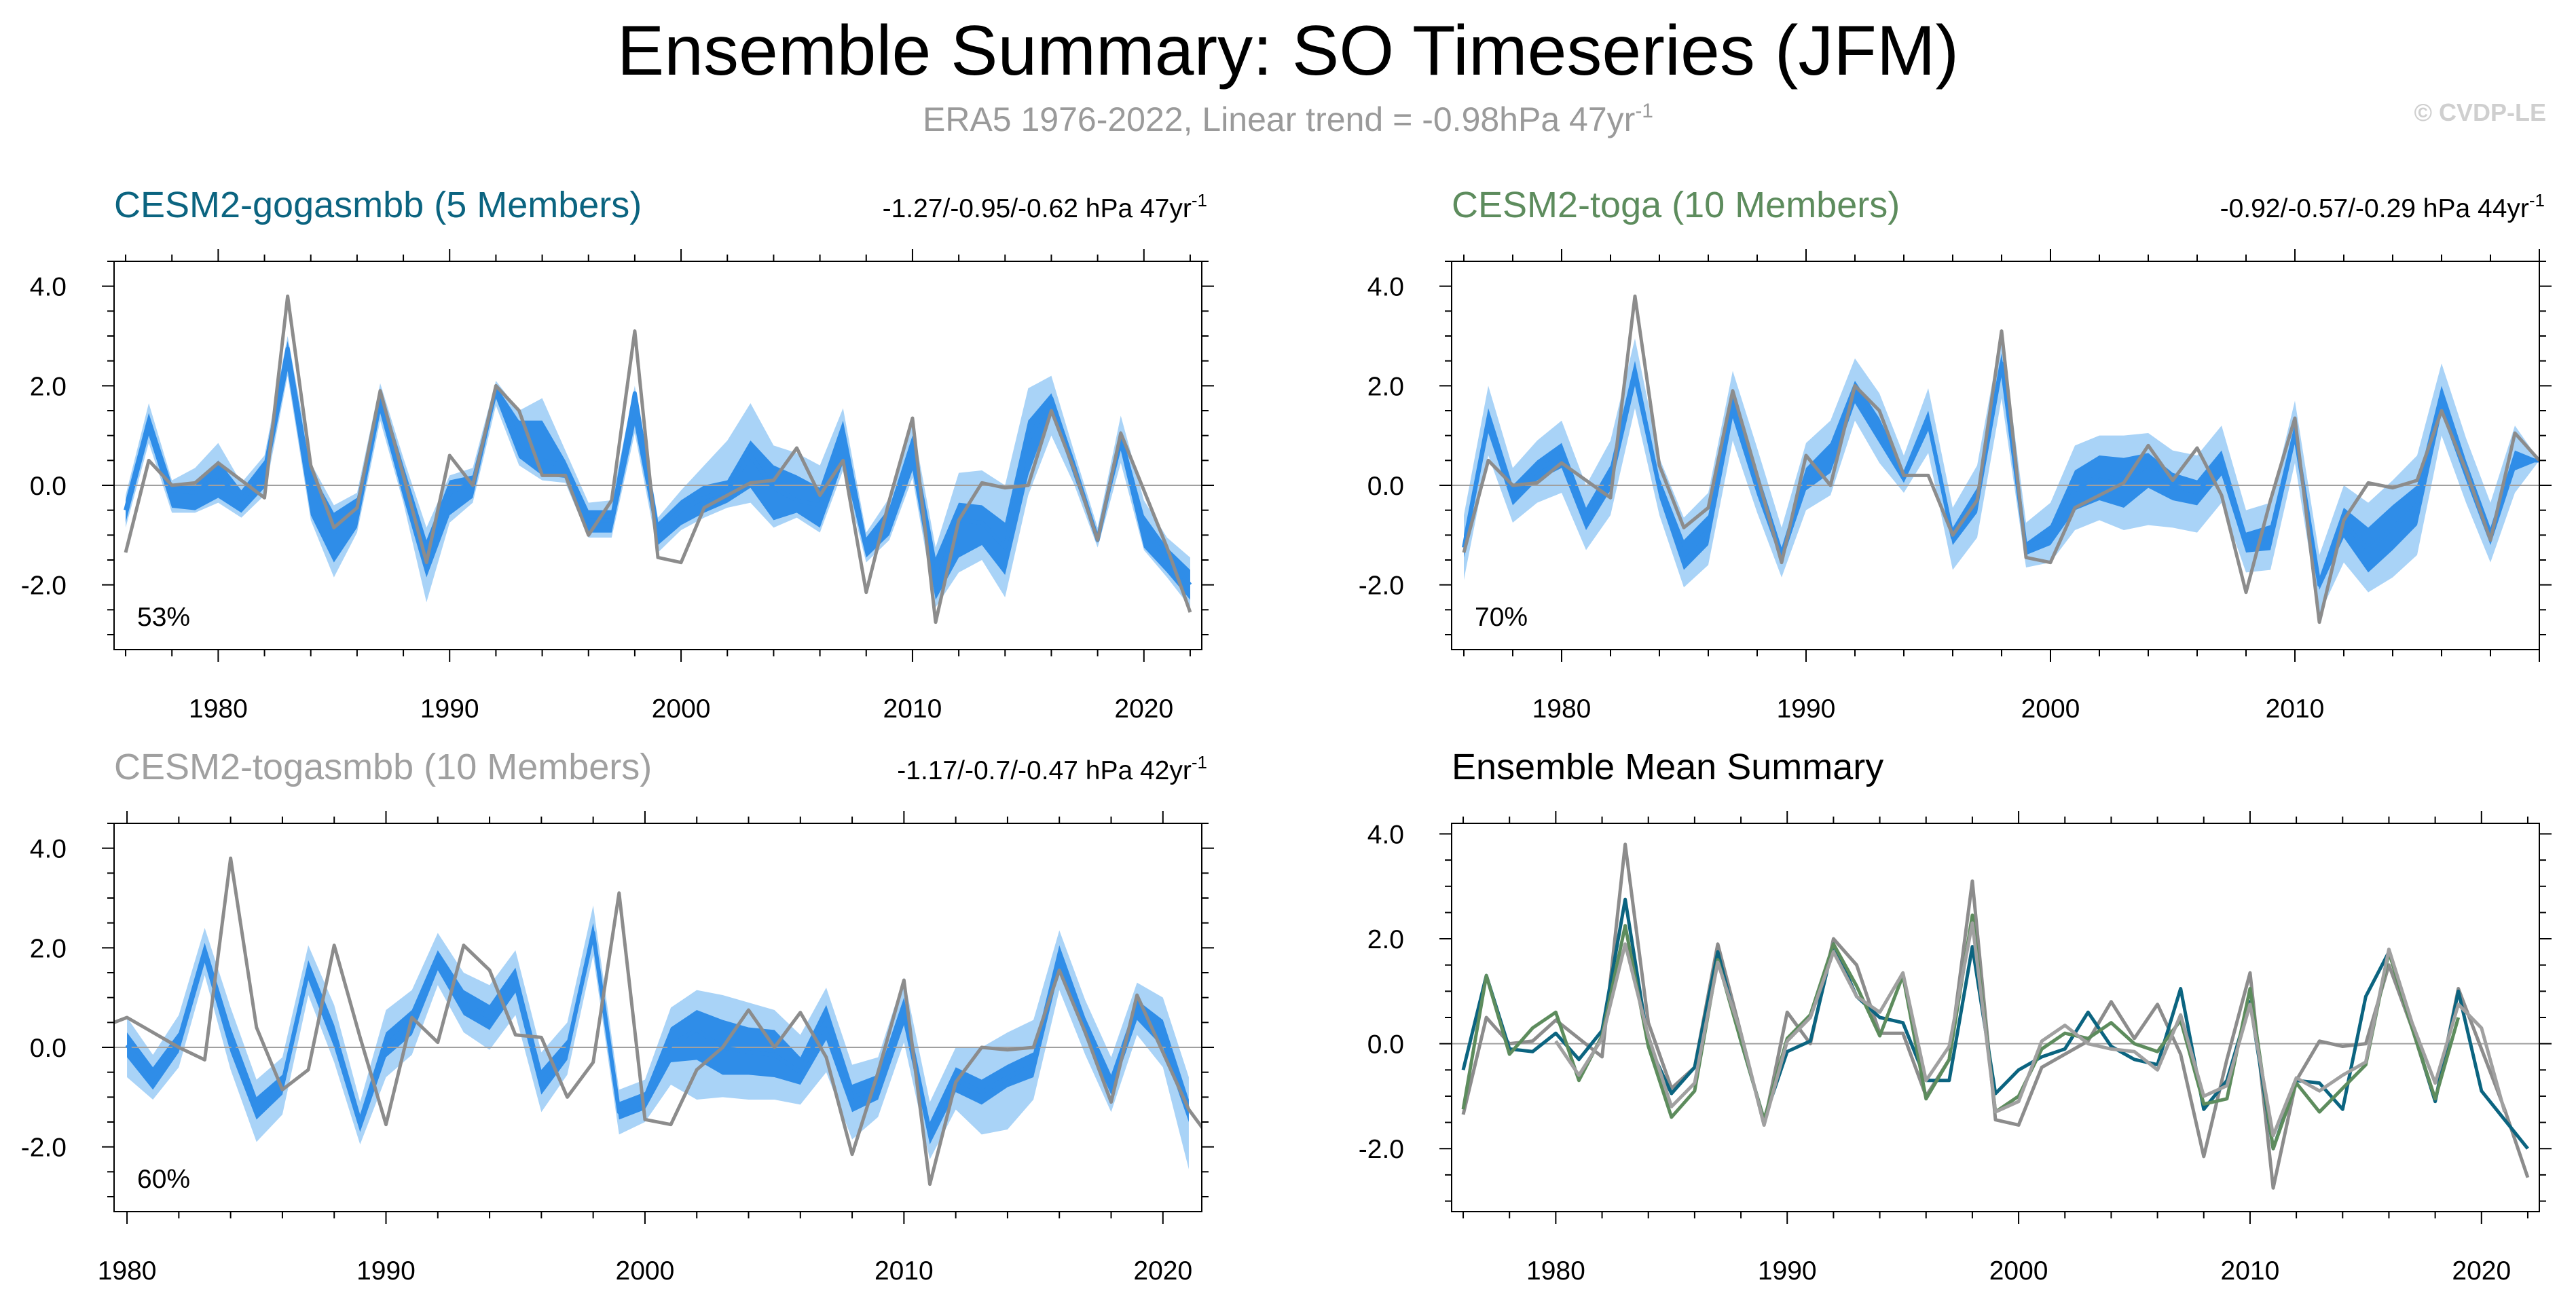 Image resolution: width=2576 pixels, height=1308 pixels. Describe the element at coordinates (1676, 205) in the screenshot. I see `panel-title: CESM2-toga (10 Members)` at that location.